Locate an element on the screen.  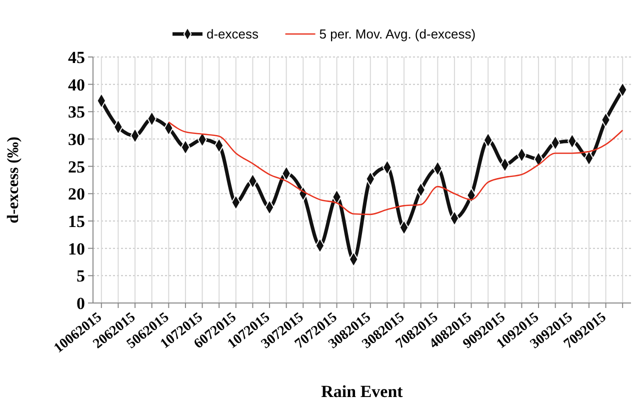
y-axis-title: d-excess (‰) is located at coordinates (13, 180).